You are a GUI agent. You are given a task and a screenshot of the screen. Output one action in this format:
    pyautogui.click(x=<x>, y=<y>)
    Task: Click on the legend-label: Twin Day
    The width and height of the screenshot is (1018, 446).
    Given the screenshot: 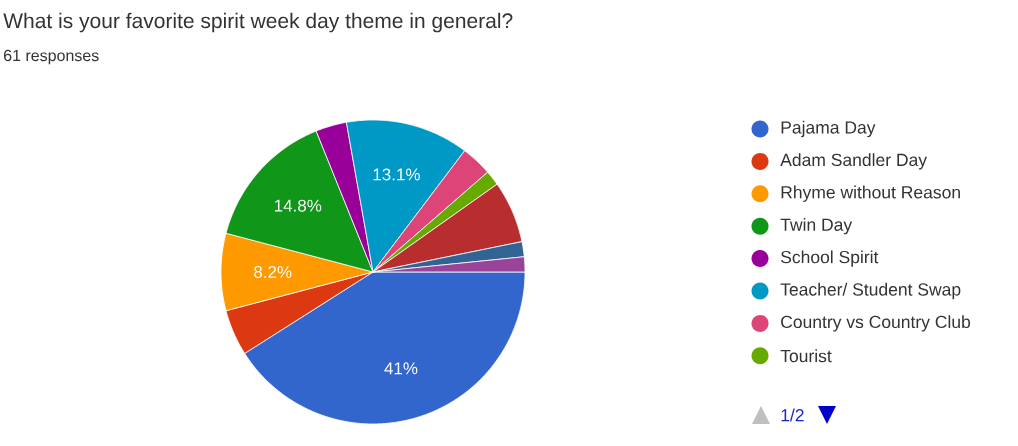 What is the action you would take?
    pyautogui.click(x=816, y=226)
    